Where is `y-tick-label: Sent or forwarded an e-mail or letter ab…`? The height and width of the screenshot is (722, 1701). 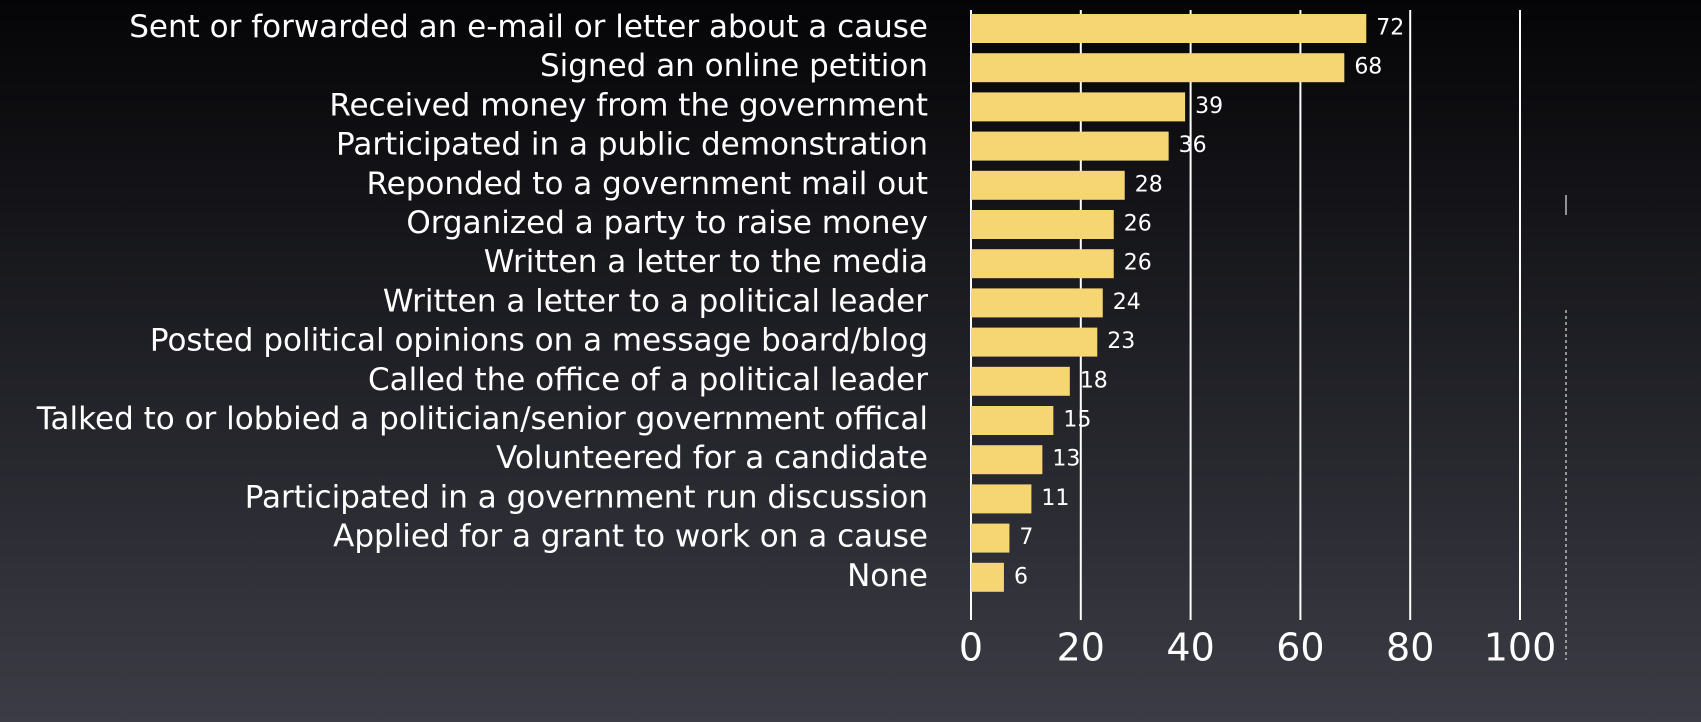
y-tick-label: Sent or forwarded an e-mail or letter ab… is located at coordinates (528, 27).